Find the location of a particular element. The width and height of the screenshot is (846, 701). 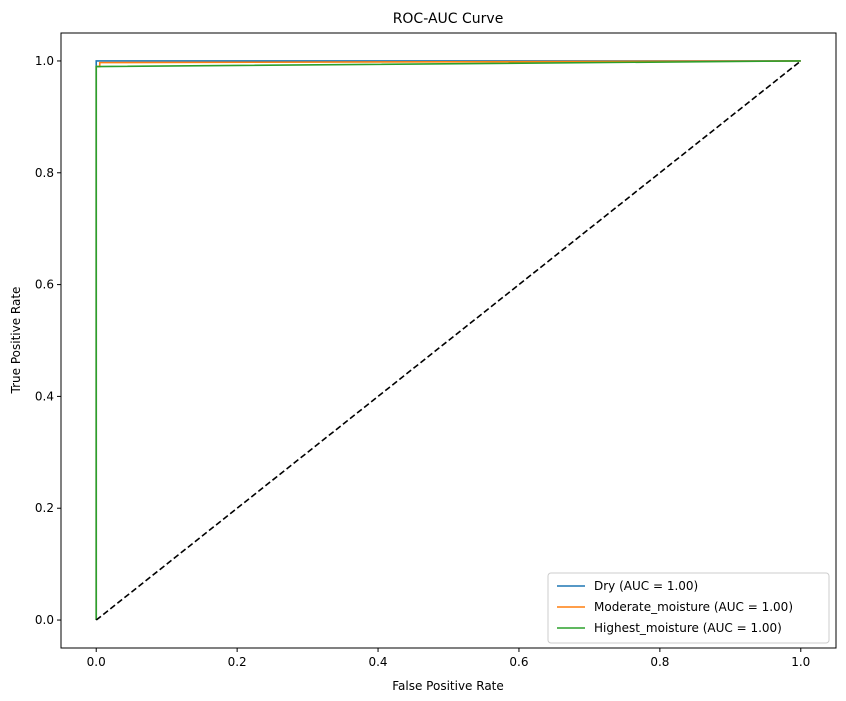

x-tick-label: 0.8 is located at coordinates (659, 662).